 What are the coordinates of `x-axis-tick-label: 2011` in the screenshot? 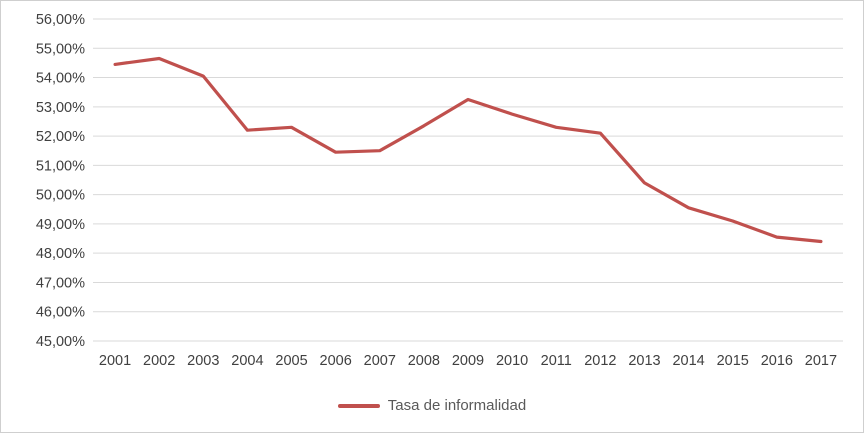 It's located at (556, 361).